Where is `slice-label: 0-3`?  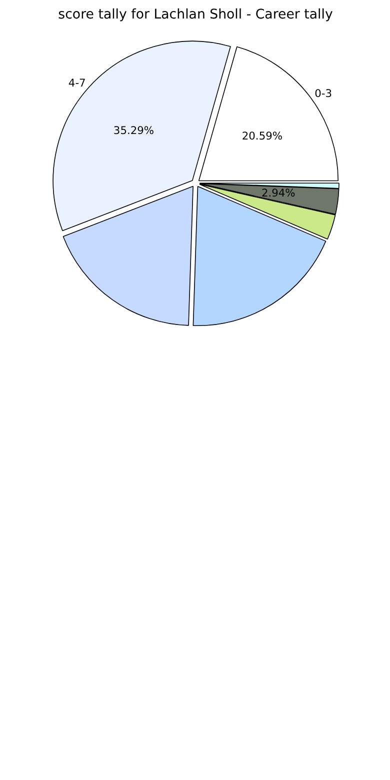 slice-label: 0-3 is located at coordinates (323, 93).